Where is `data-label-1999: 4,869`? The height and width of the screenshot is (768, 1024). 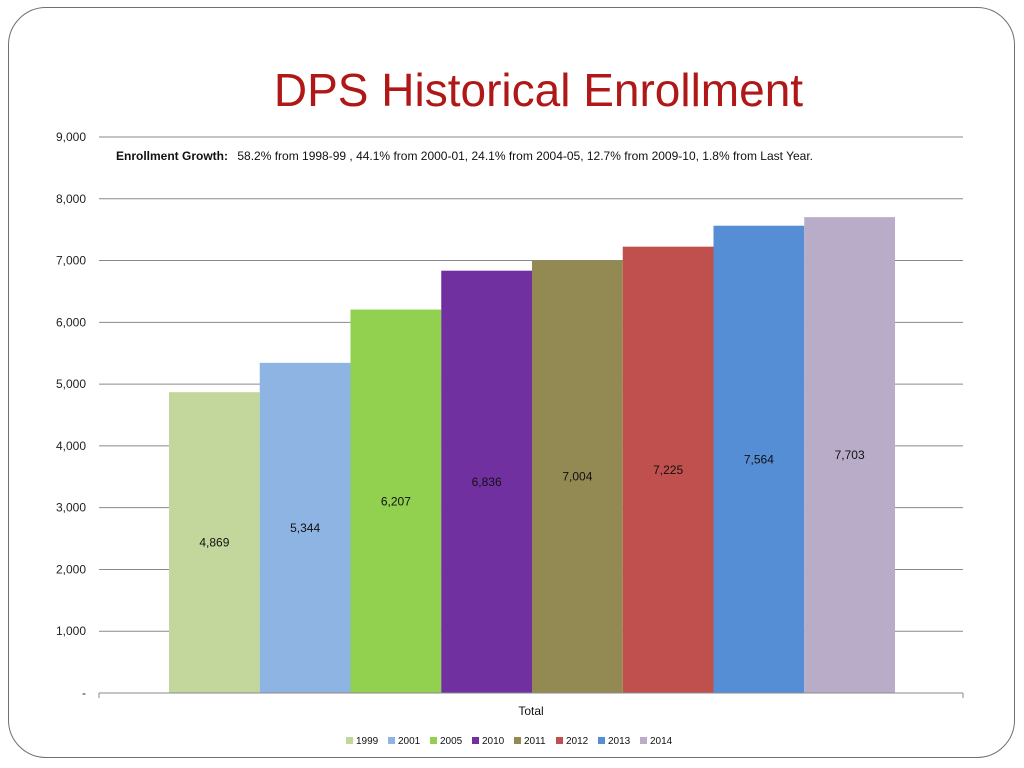 data-label-1999: 4,869 is located at coordinates (214, 543).